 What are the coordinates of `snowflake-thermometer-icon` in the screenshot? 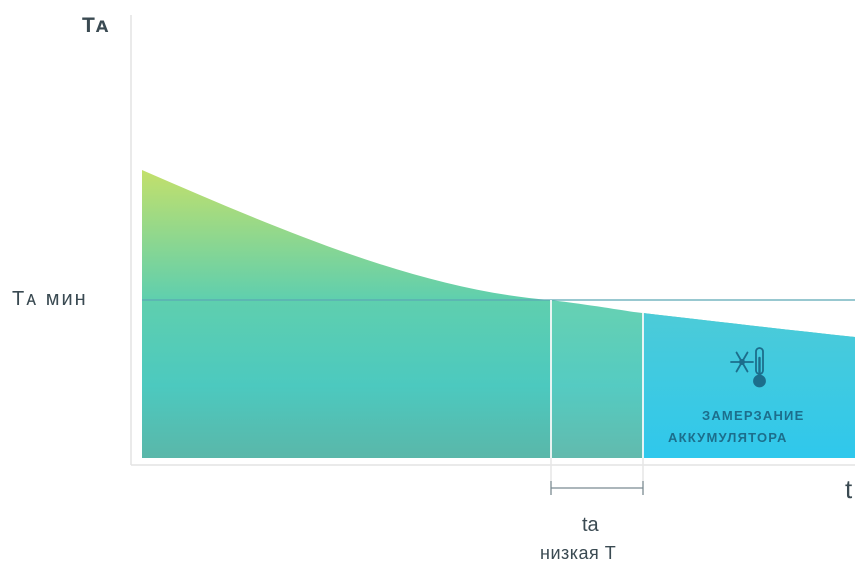 It's located at (748, 367).